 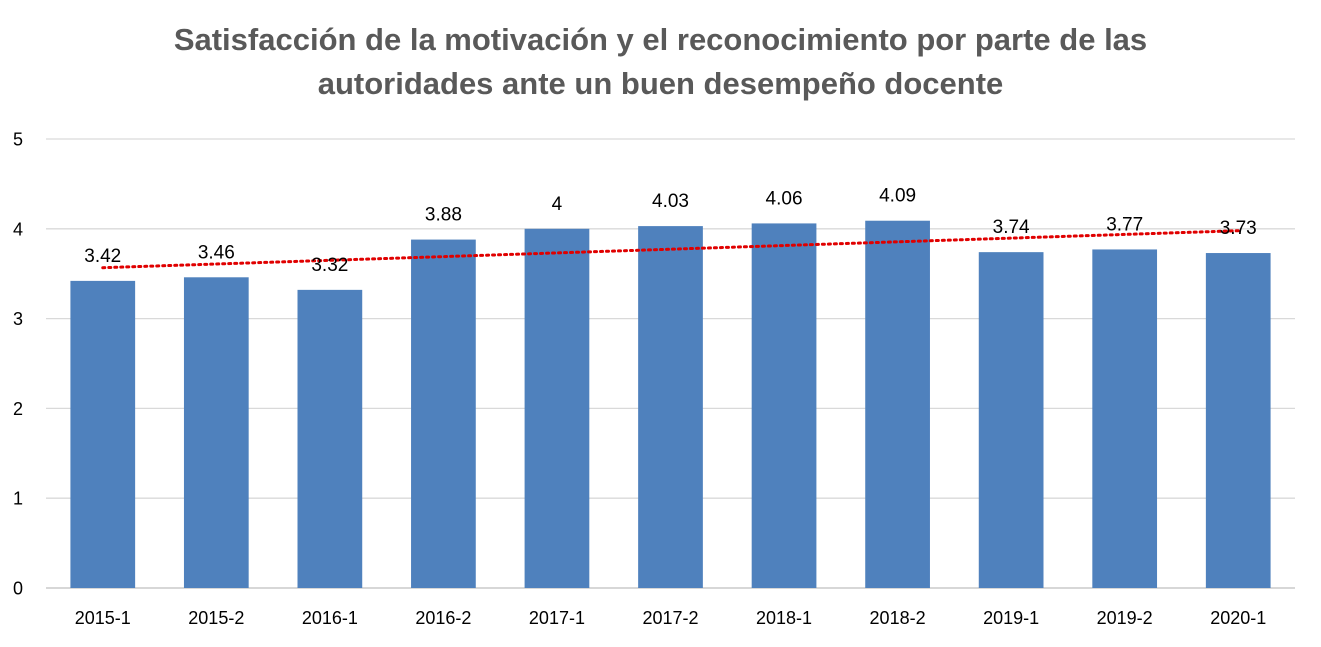 What do you see at coordinates (443, 618) in the screenshot?
I see `x-tick-label: 2016-2` at bounding box center [443, 618].